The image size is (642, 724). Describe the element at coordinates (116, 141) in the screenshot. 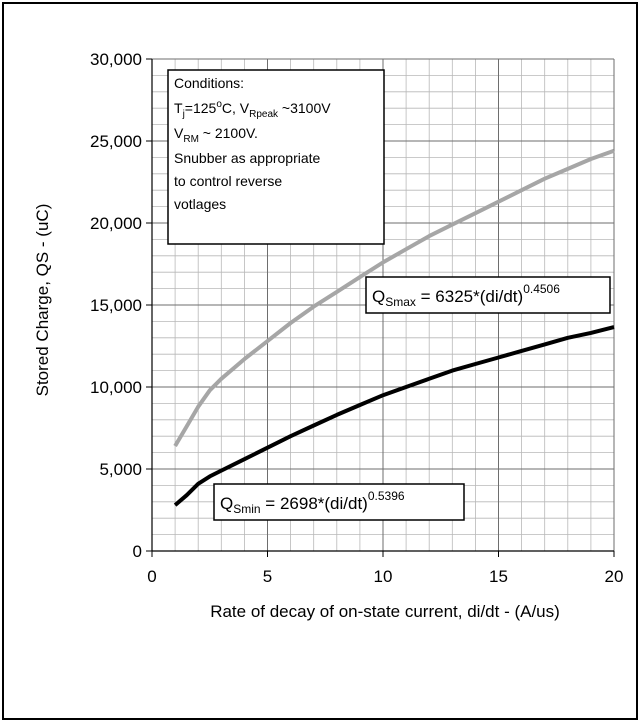

I see `y-tick-label: 25,000` at that location.